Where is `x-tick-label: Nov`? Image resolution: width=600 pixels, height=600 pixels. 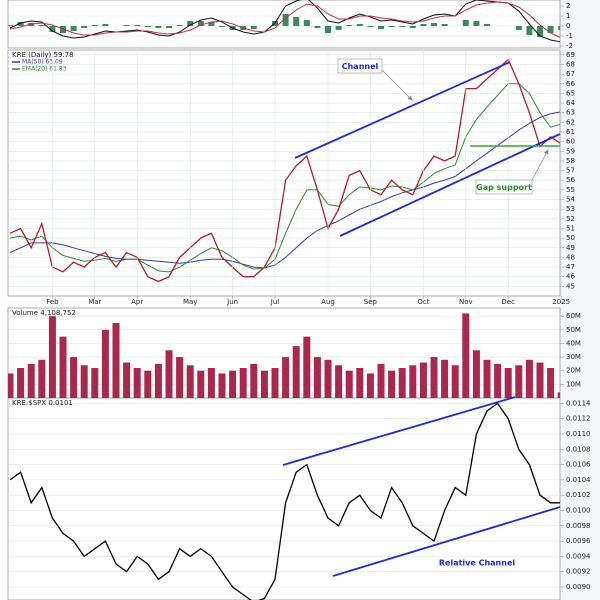
x-tick-label: Nov is located at coordinates (466, 302).